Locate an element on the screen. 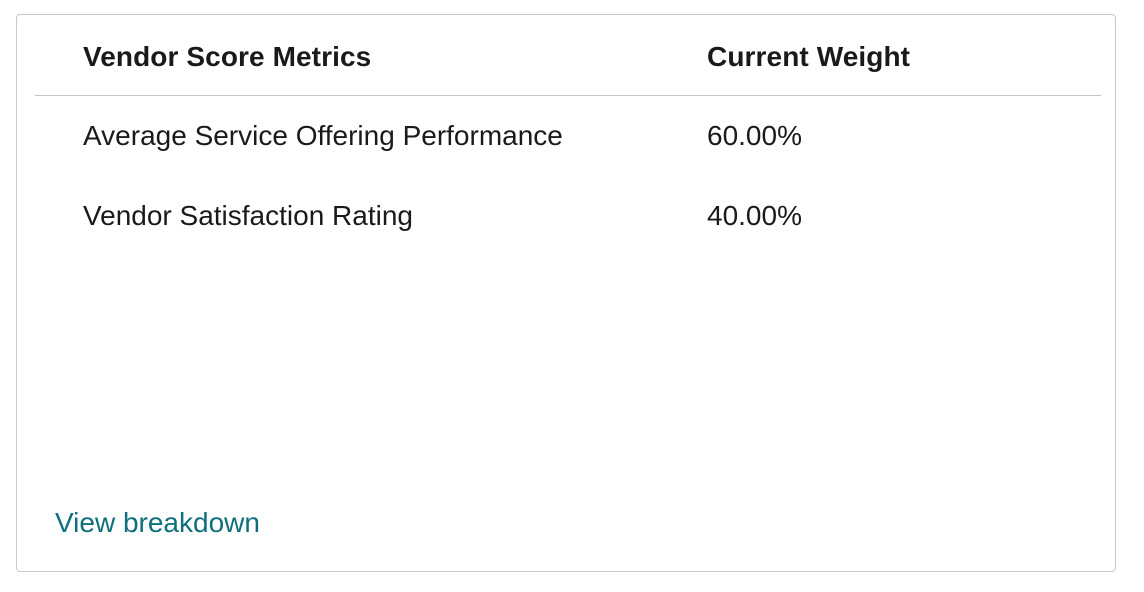 This screenshot has height=592, width=1144. metric-name: Average Service Offering Performance is located at coordinates (323, 135).